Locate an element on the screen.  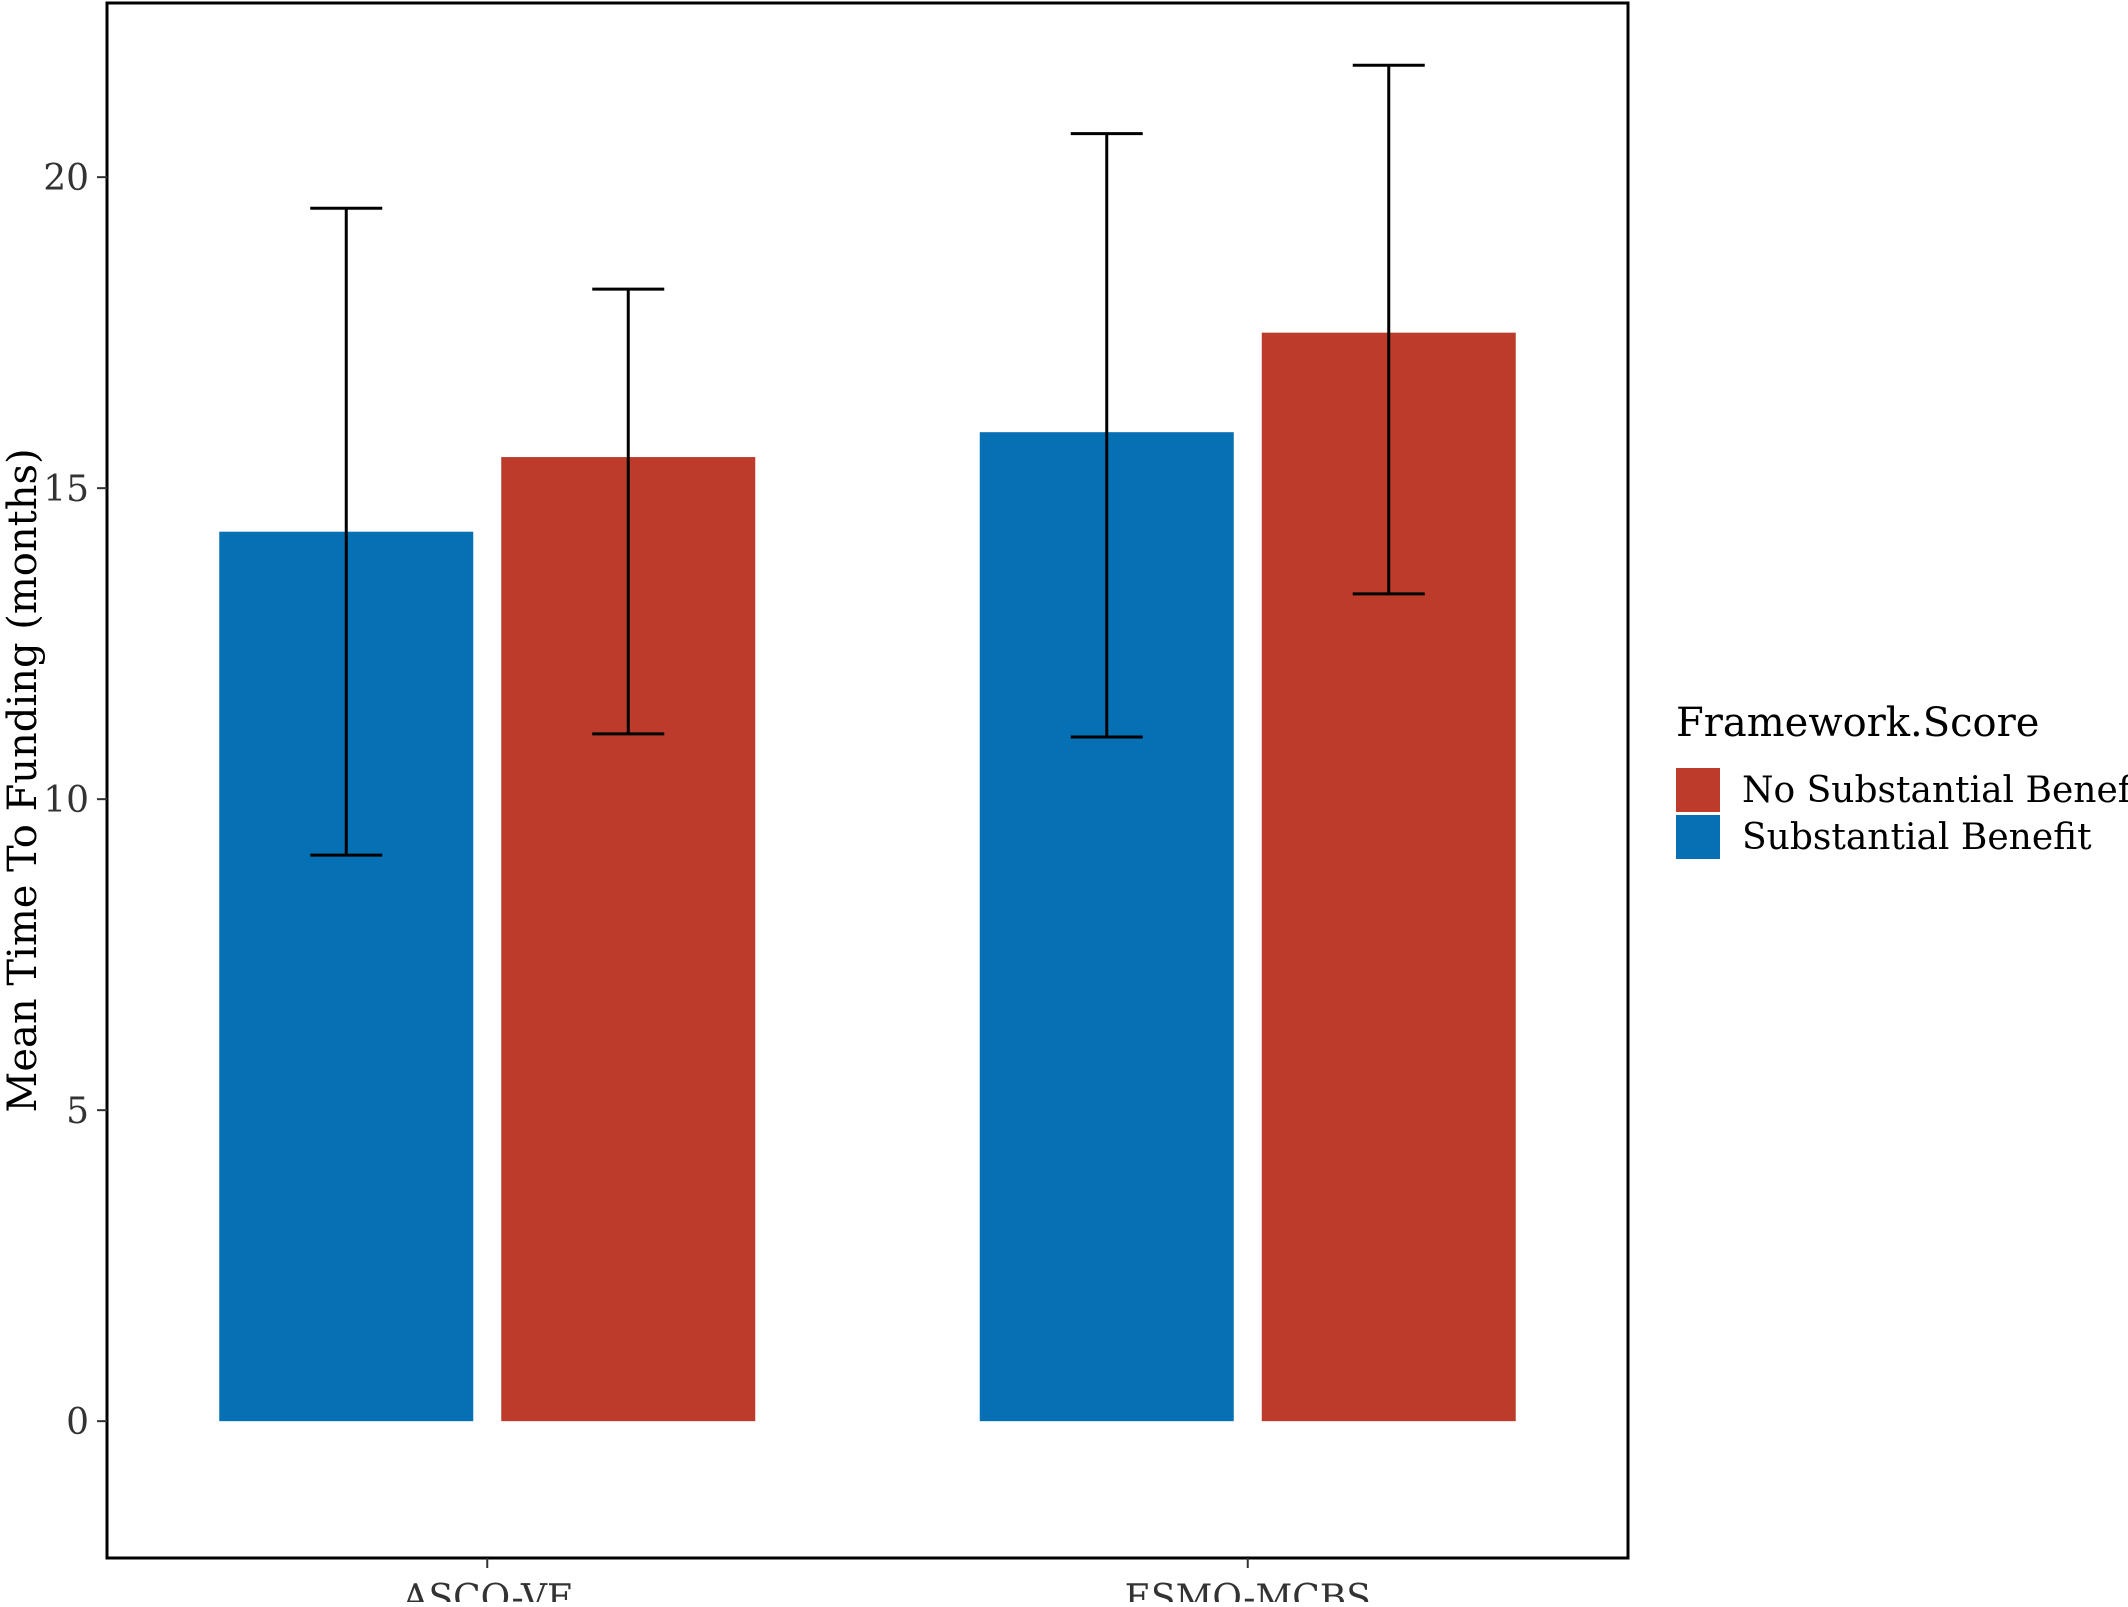
y-tick-label: 10 is located at coordinates (66, 800).